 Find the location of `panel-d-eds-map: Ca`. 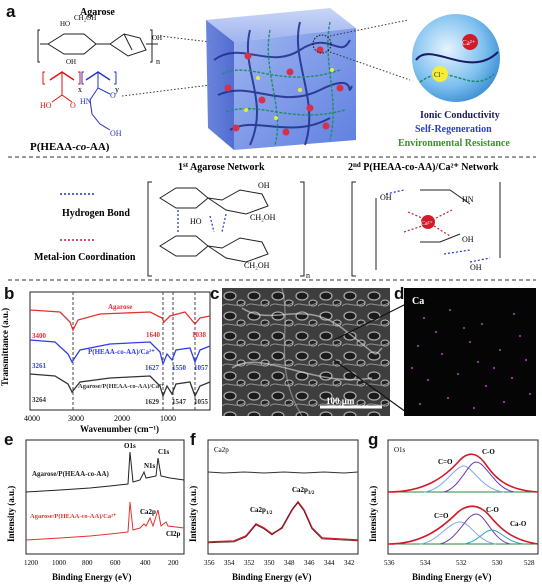

panel-d-eds-map: Ca is located at coordinates (470, 352).